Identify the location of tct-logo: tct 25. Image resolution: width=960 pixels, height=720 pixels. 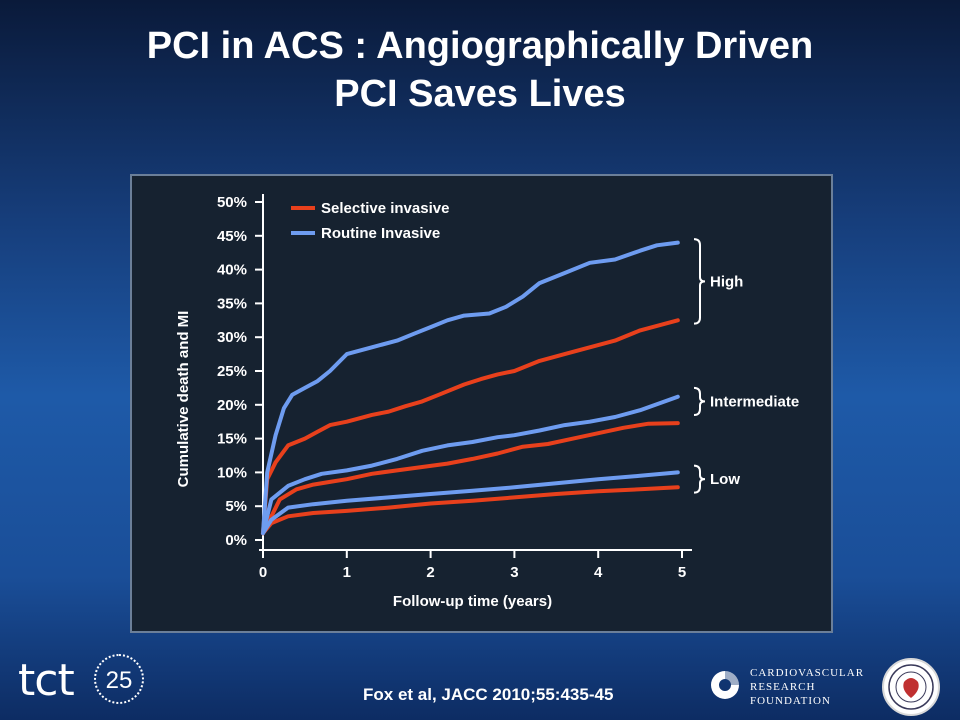
(81, 682).